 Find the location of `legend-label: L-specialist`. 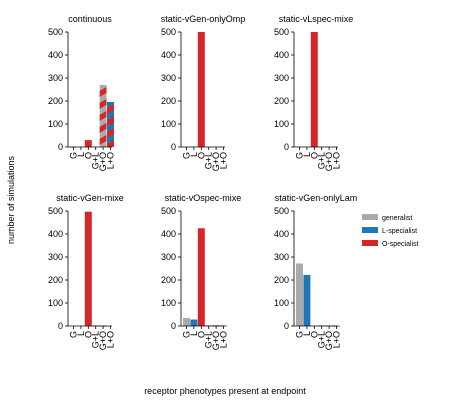

legend-label: L-specialist is located at coordinates (399, 231).